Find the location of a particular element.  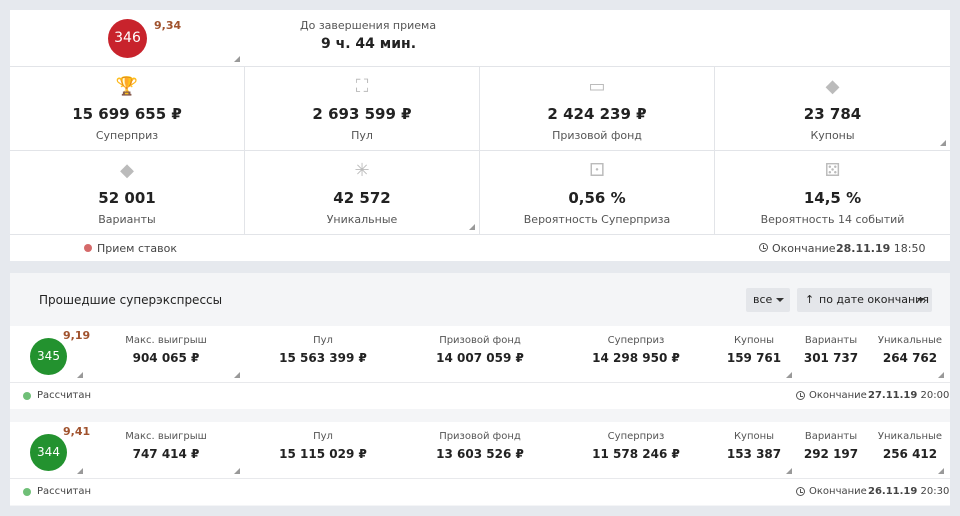

sort-dropdown: ↑ по дате окончания is located at coordinates (864, 300).